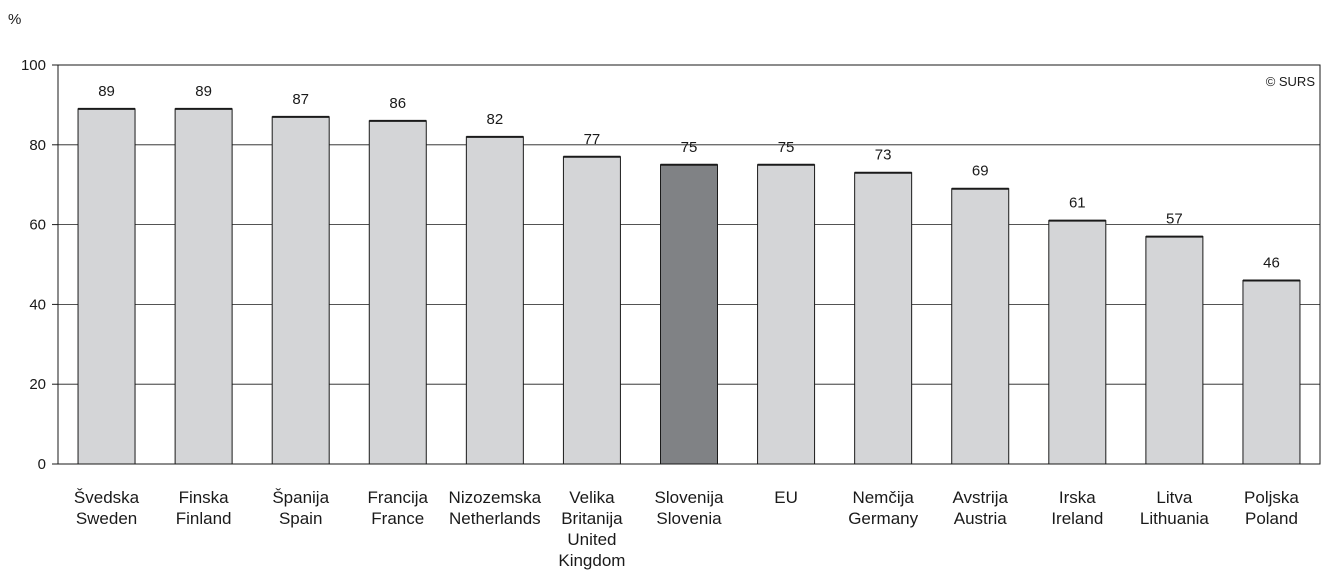 This screenshot has height=579, width=1328. What do you see at coordinates (1077, 203) in the screenshot?
I see `value-label: 61` at bounding box center [1077, 203].